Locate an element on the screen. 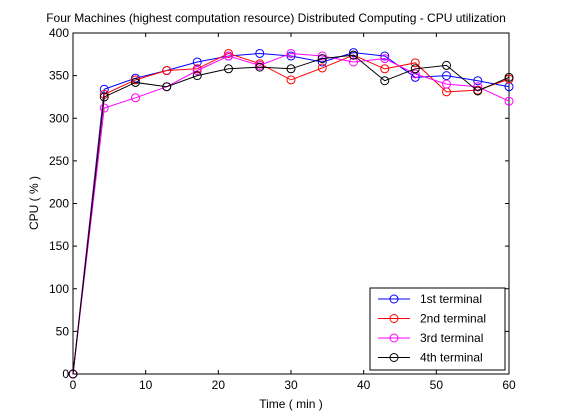 The height and width of the screenshot is (420, 561). x-tick-label: 60 is located at coordinates (509, 385).